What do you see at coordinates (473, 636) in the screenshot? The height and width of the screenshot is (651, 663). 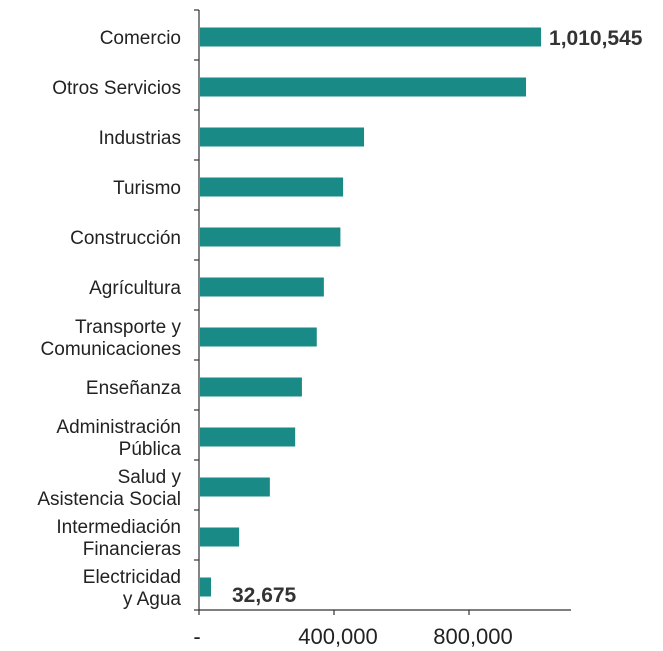 I see `x-tick-label: 800,000` at bounding box center [473, 636].